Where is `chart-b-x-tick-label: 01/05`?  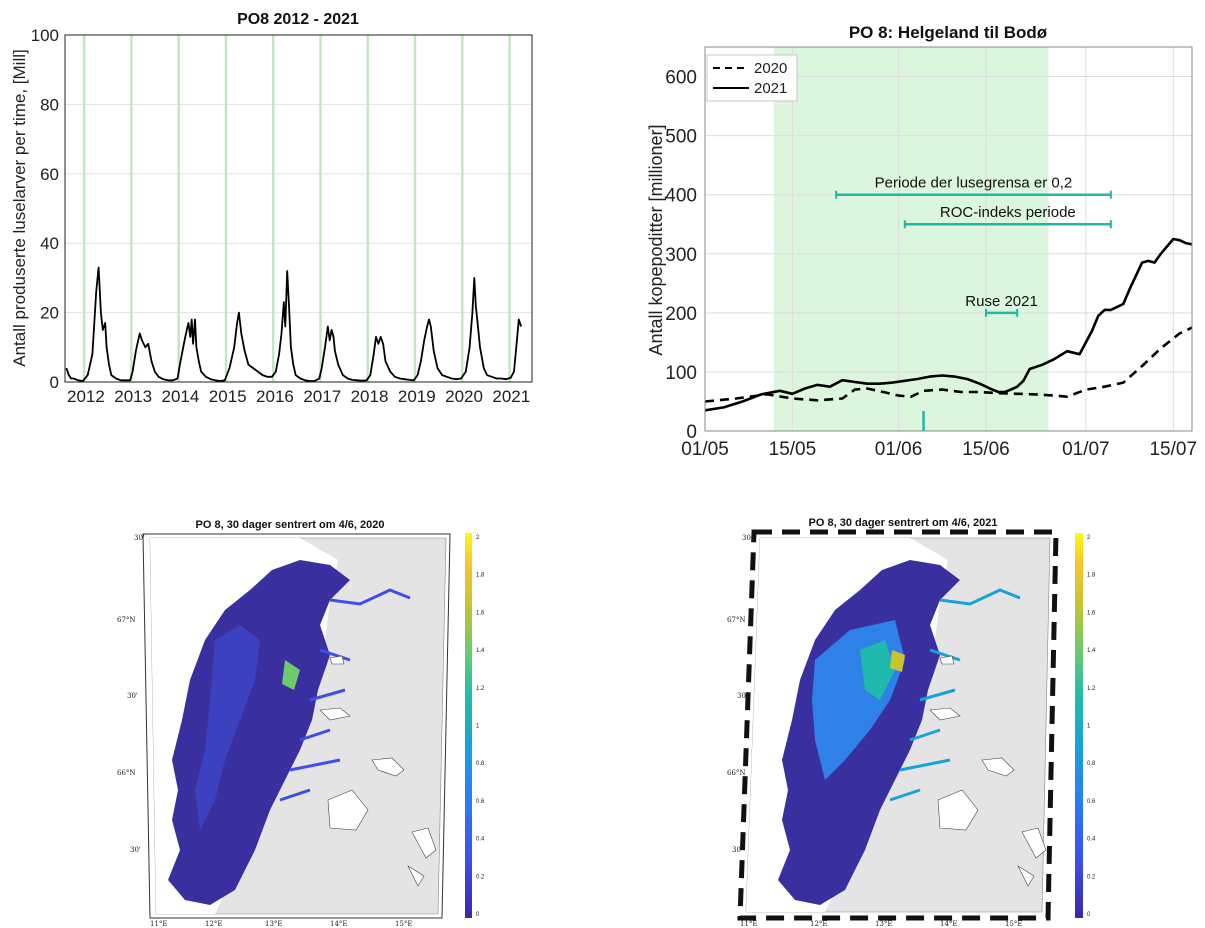
chart-b-x-tick-label: 01/05 is located at coordinates (705, 449).